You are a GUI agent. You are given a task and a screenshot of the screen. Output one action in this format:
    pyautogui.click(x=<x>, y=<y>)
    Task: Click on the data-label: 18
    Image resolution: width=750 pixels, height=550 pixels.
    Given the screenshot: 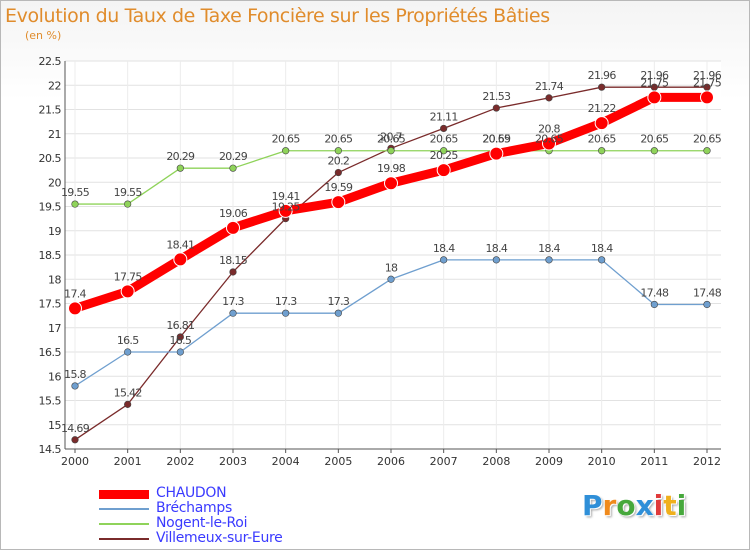 What is the action you would take?
    pyautogui.click(x=391, y=267)
    